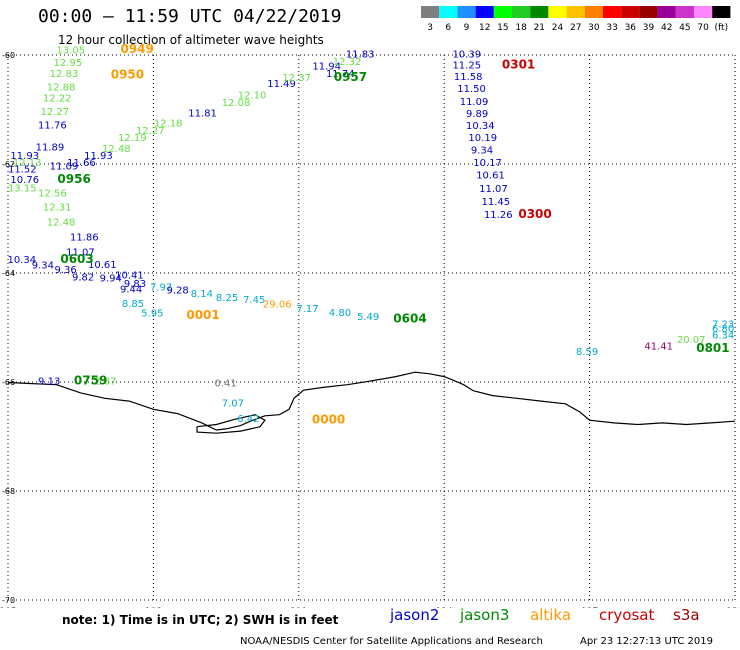  What do you see at coordinates (61, 87) in the screenshot?
I see `wave-height-label: 12.88` at bounding box center [61, 87].